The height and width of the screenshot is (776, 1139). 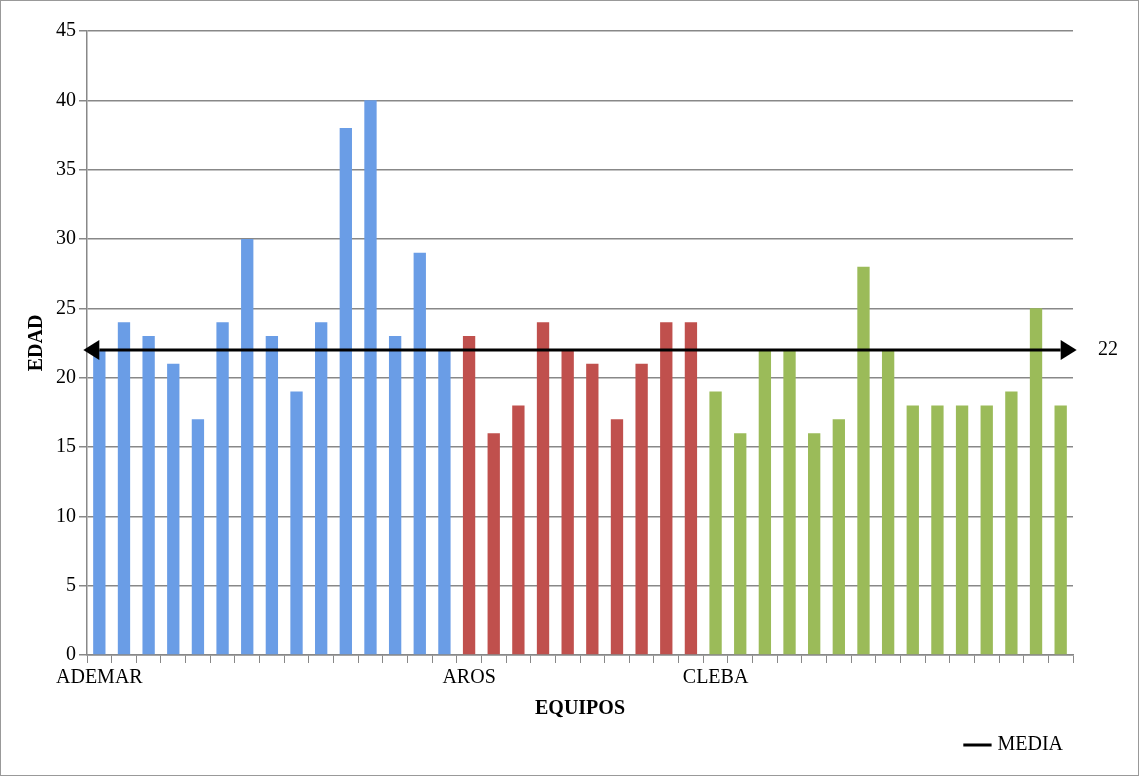 What do you see at coordinates (66, 29) in the screenshot?
I see `y-tick-label: 45` at bounding box center [66, 29].